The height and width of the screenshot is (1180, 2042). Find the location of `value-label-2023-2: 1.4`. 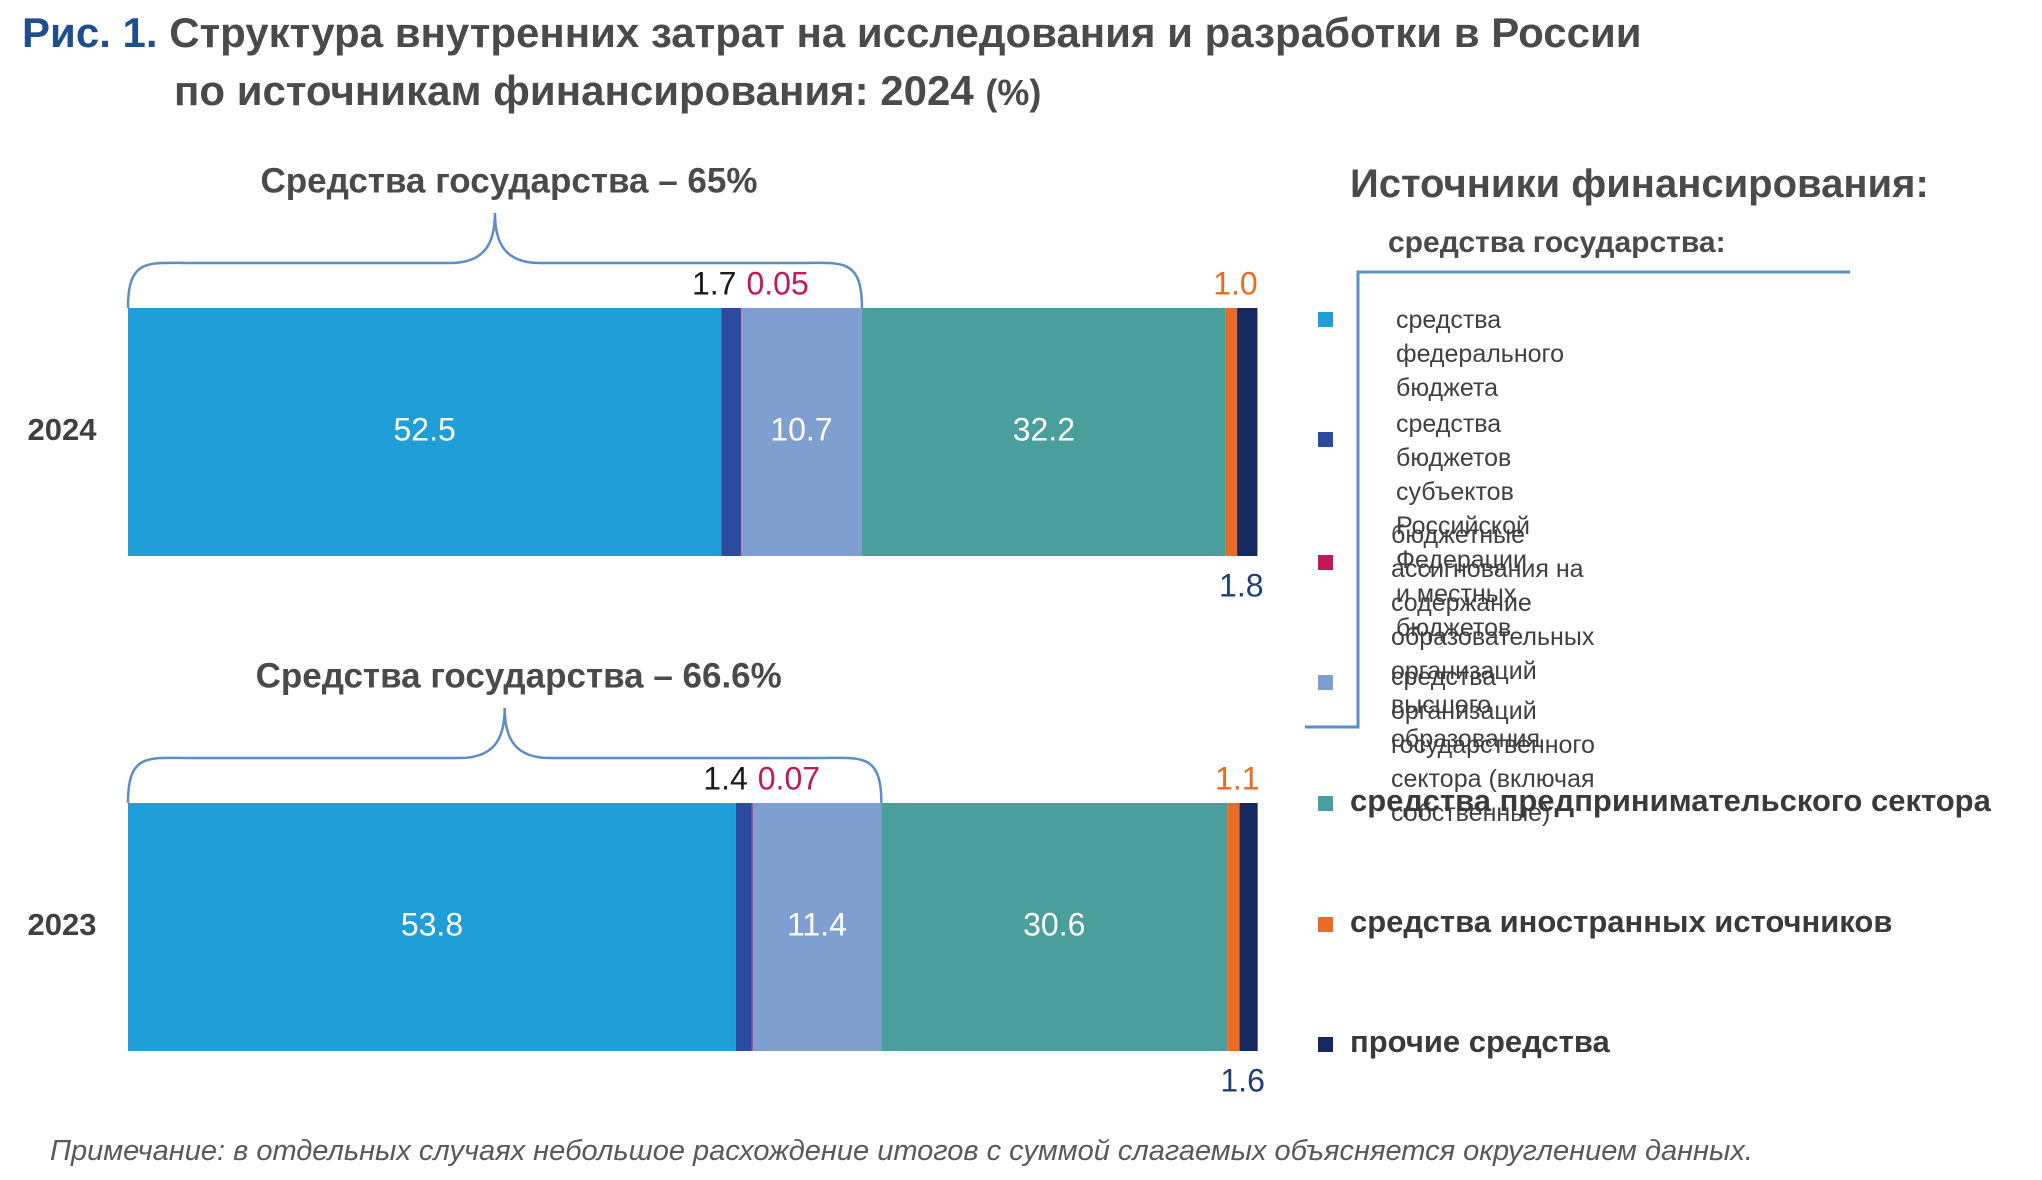

value-label-2023-2: 1.4 is located at coordinates (725, 778).